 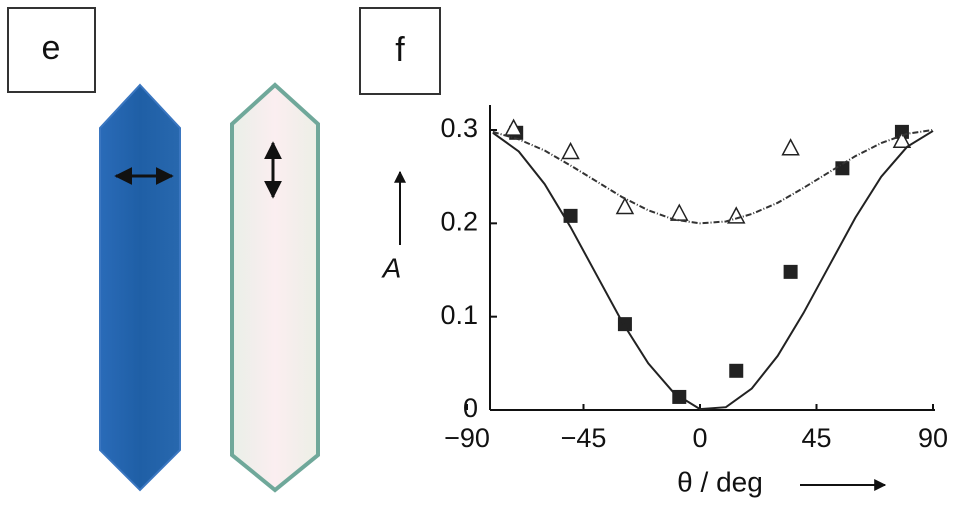 What do you see at coordinates (140, 287) in the screenshot?
I see `crystal-blue` at bounding box center [140, 287].